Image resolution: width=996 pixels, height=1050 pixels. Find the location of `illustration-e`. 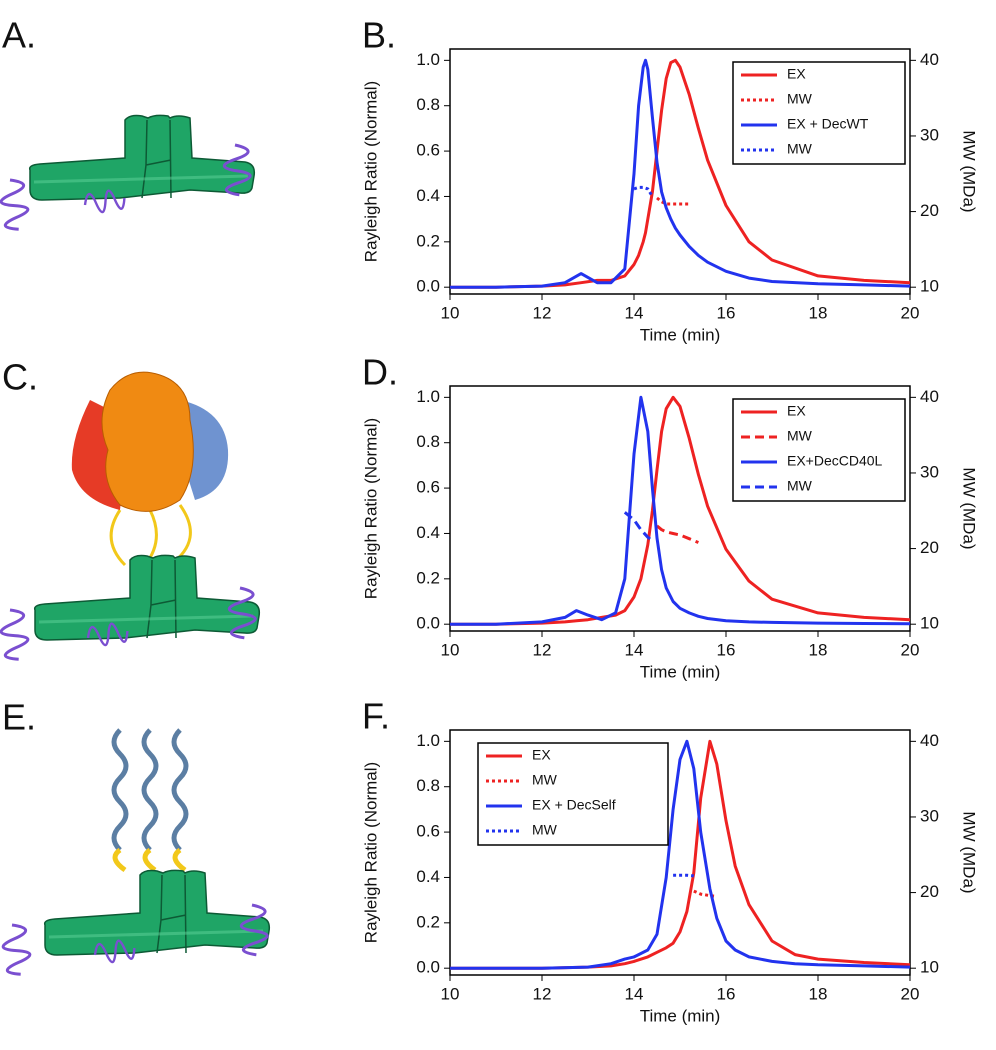

illustration-e is located at coordinates (135, 853).